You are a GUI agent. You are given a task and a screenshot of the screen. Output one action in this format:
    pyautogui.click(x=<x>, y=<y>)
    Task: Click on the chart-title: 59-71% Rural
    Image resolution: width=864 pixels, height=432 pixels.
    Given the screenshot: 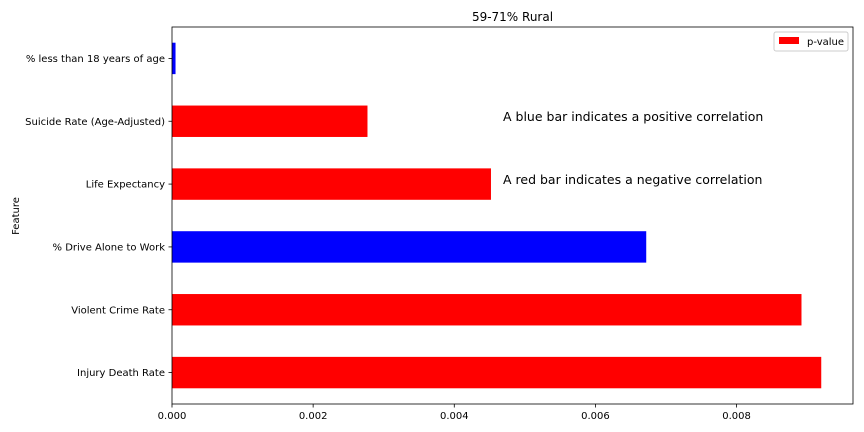 What is the action you would take?
    pyautogui.click(x=512, y=17)
    